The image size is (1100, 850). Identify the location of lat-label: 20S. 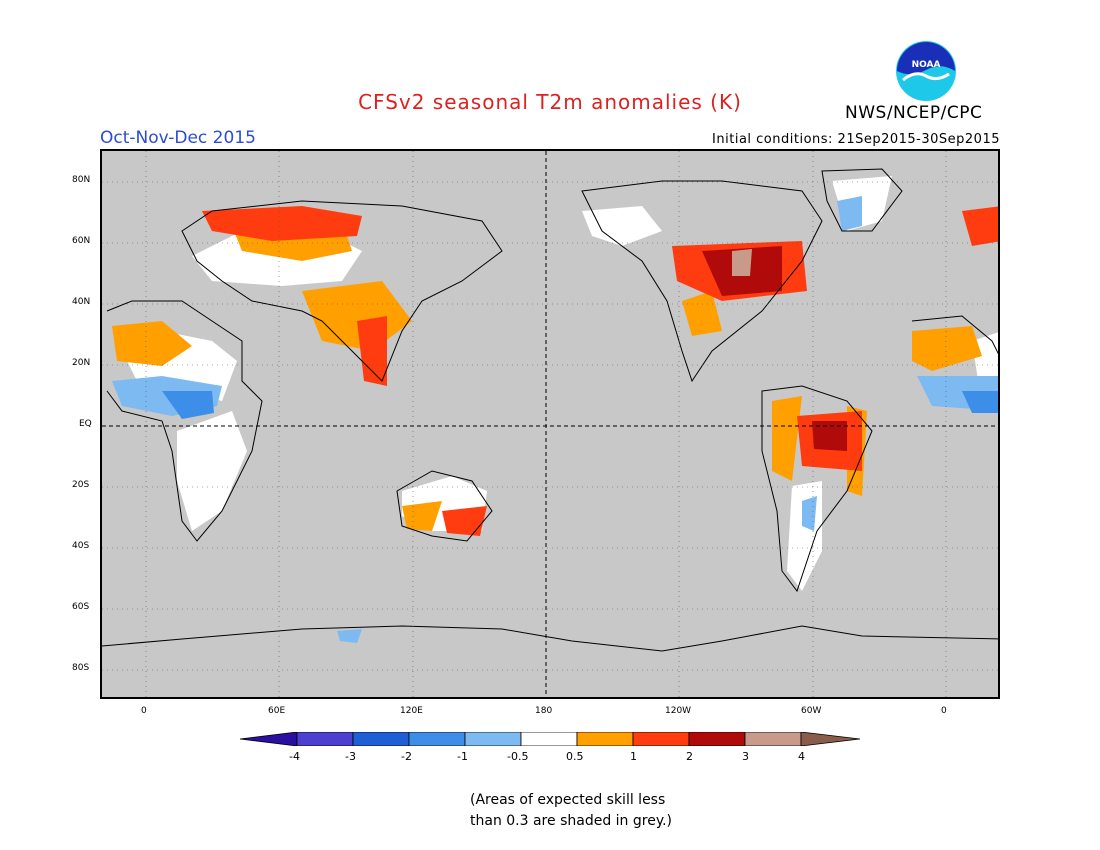
(81, 485).